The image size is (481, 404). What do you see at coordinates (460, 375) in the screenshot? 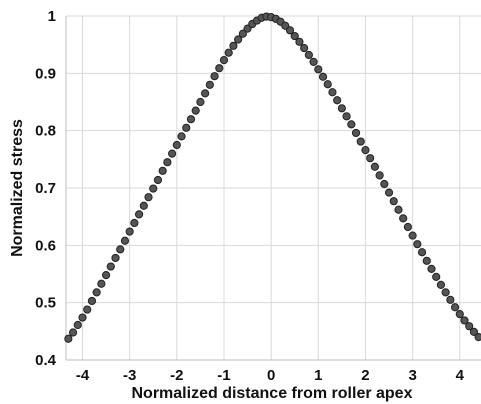
I see `x-tick-label: 4` at bounding box center [460, 375].